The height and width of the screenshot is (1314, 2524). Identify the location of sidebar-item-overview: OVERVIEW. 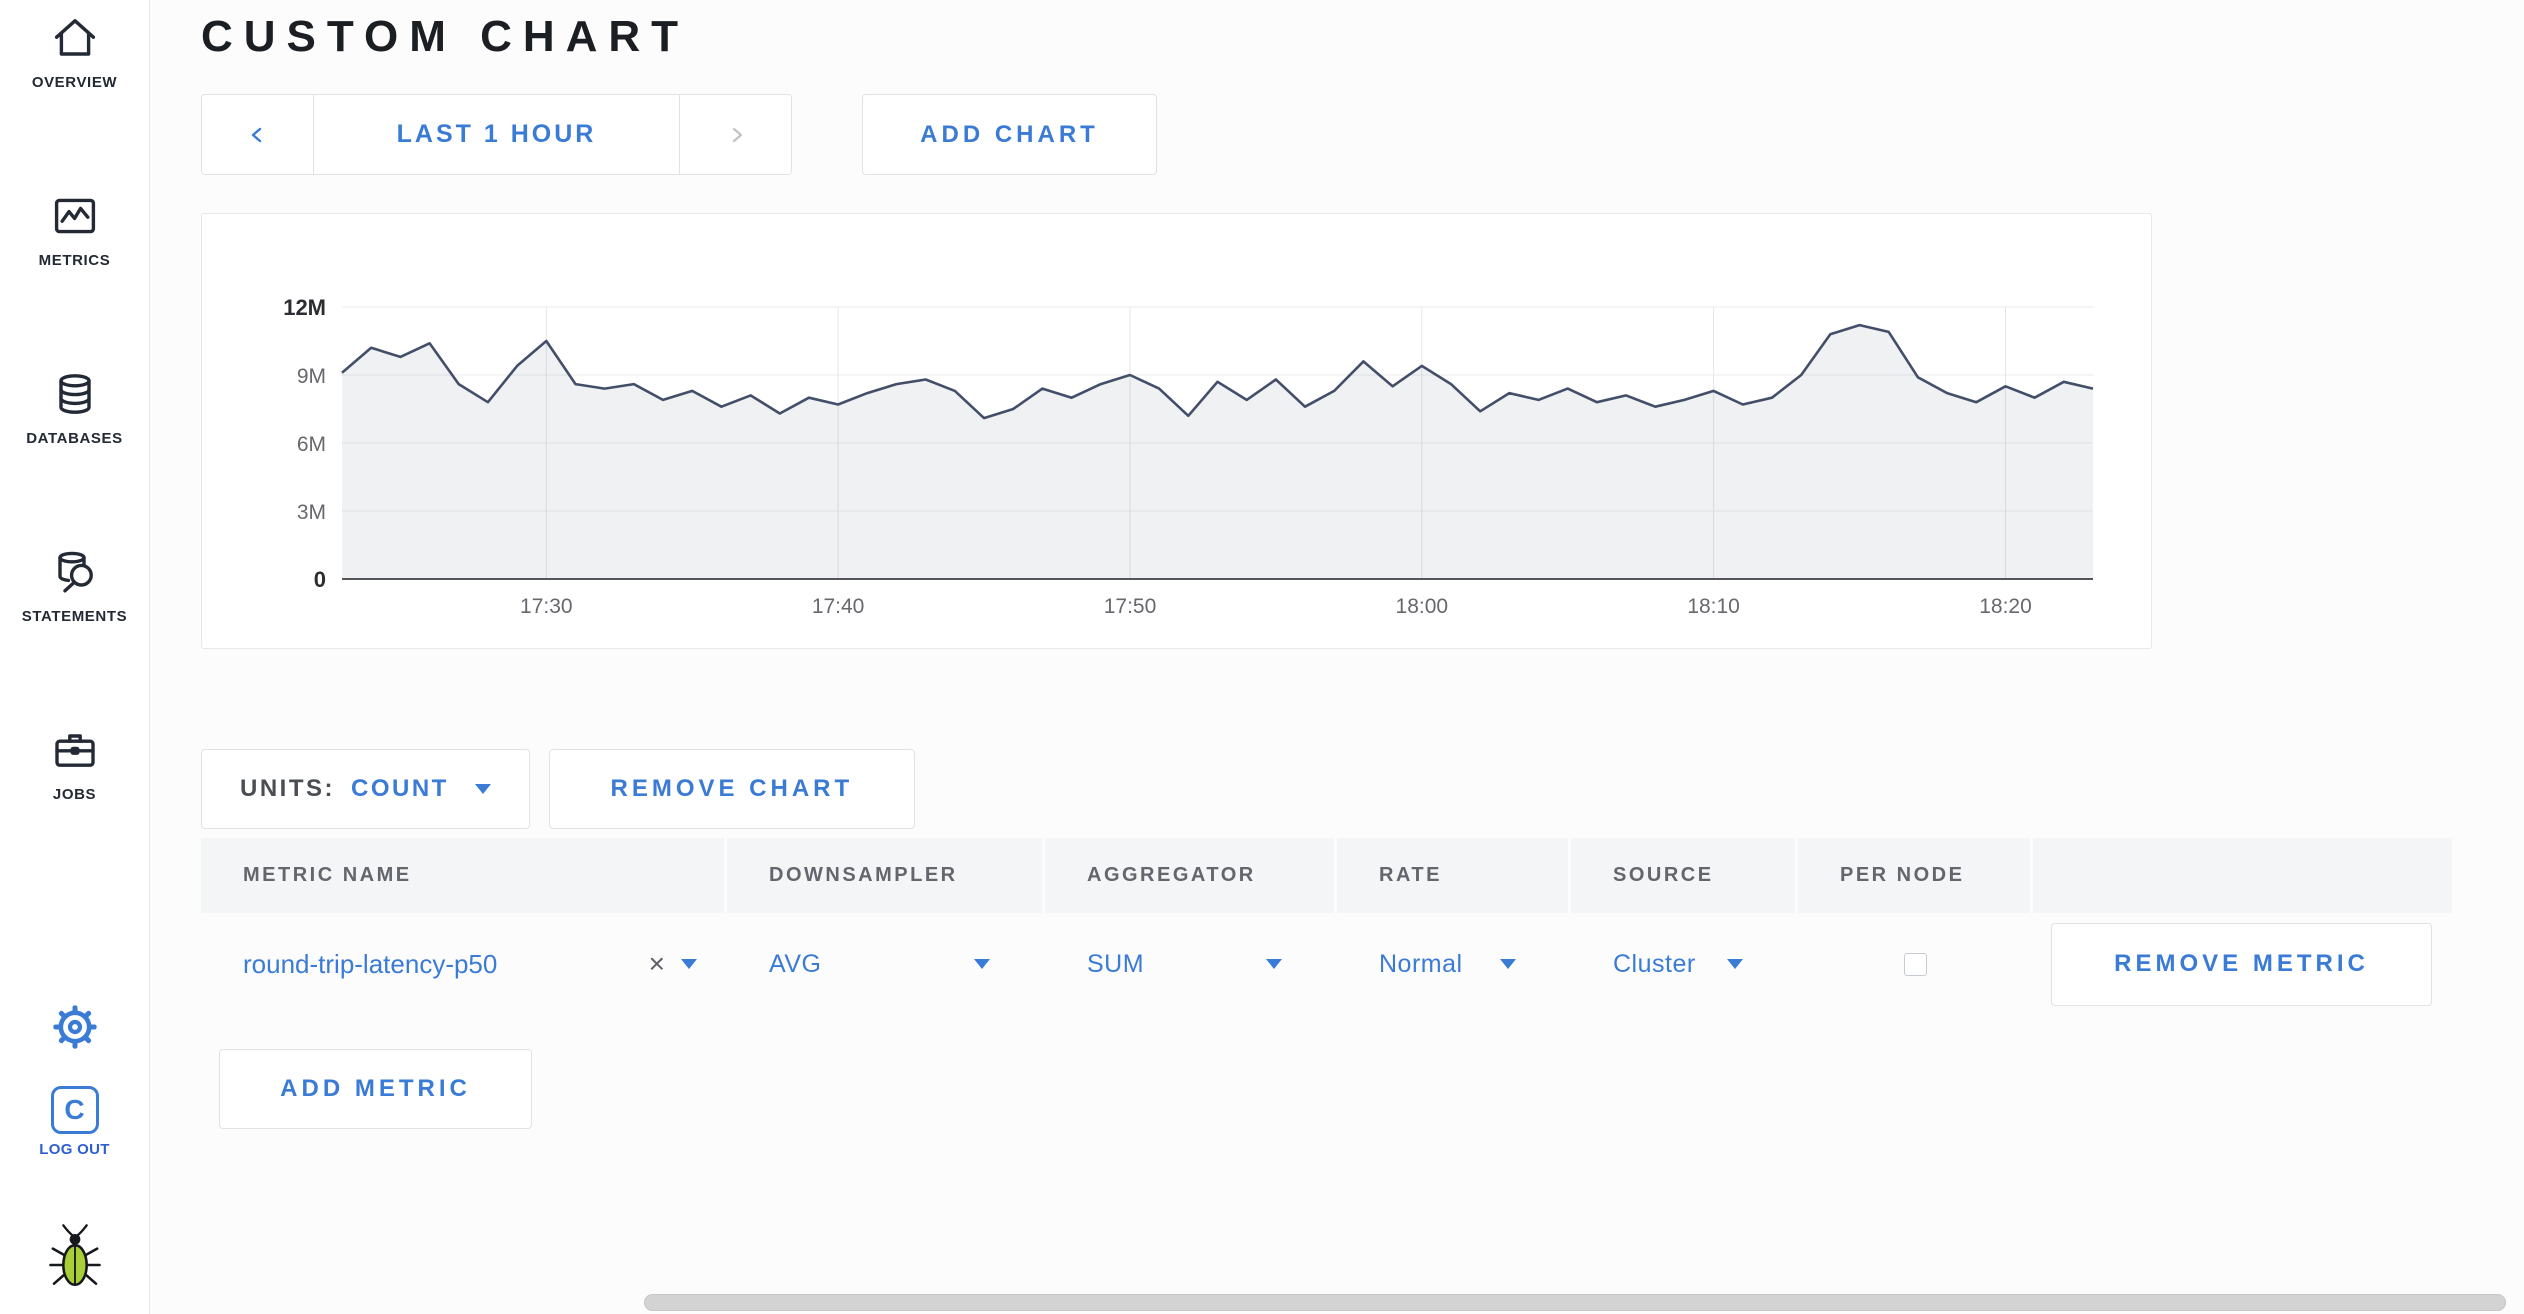
(74, 89).